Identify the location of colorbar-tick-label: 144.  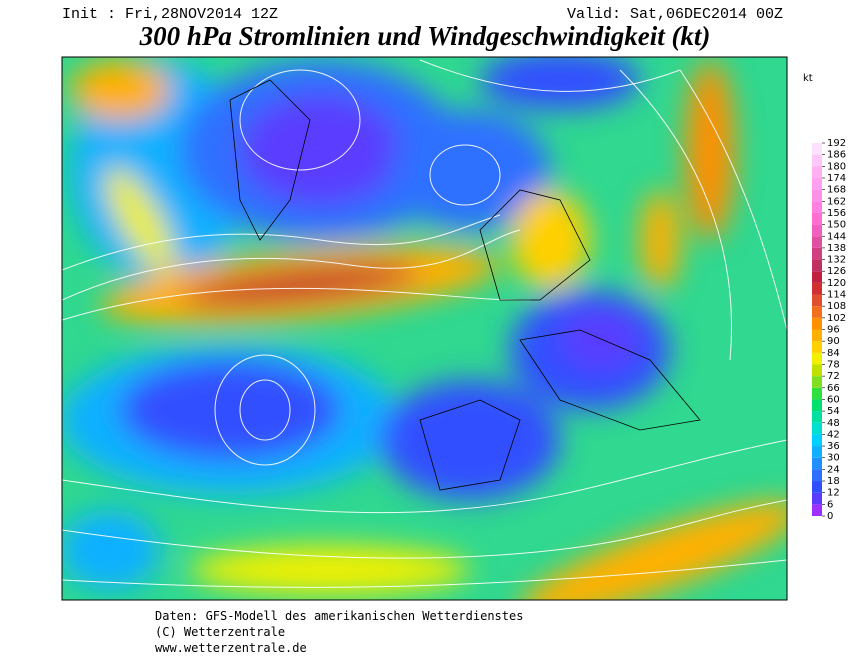
(836, 236).